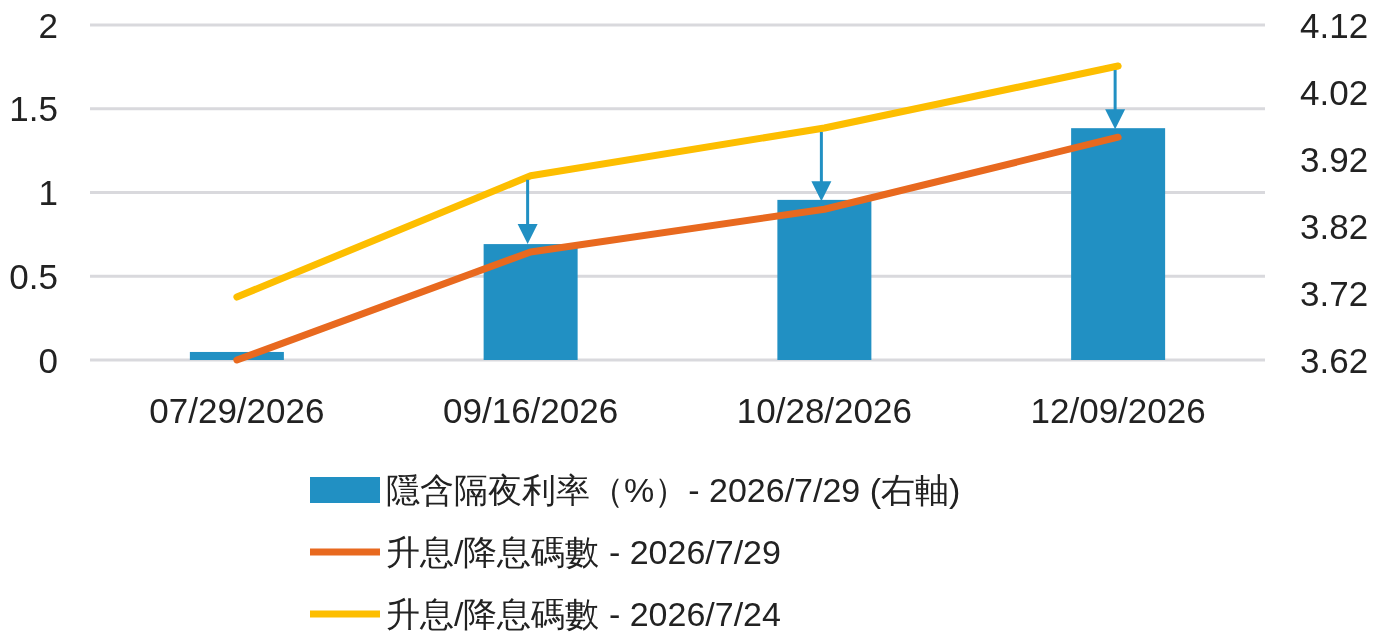 The width and height of the screenshot is (1382, 636). What do you see at coordinates (1334, 360) in the screenshot?
I see `y2-tick-label: 3.62` at bounding box center [1334, 360].